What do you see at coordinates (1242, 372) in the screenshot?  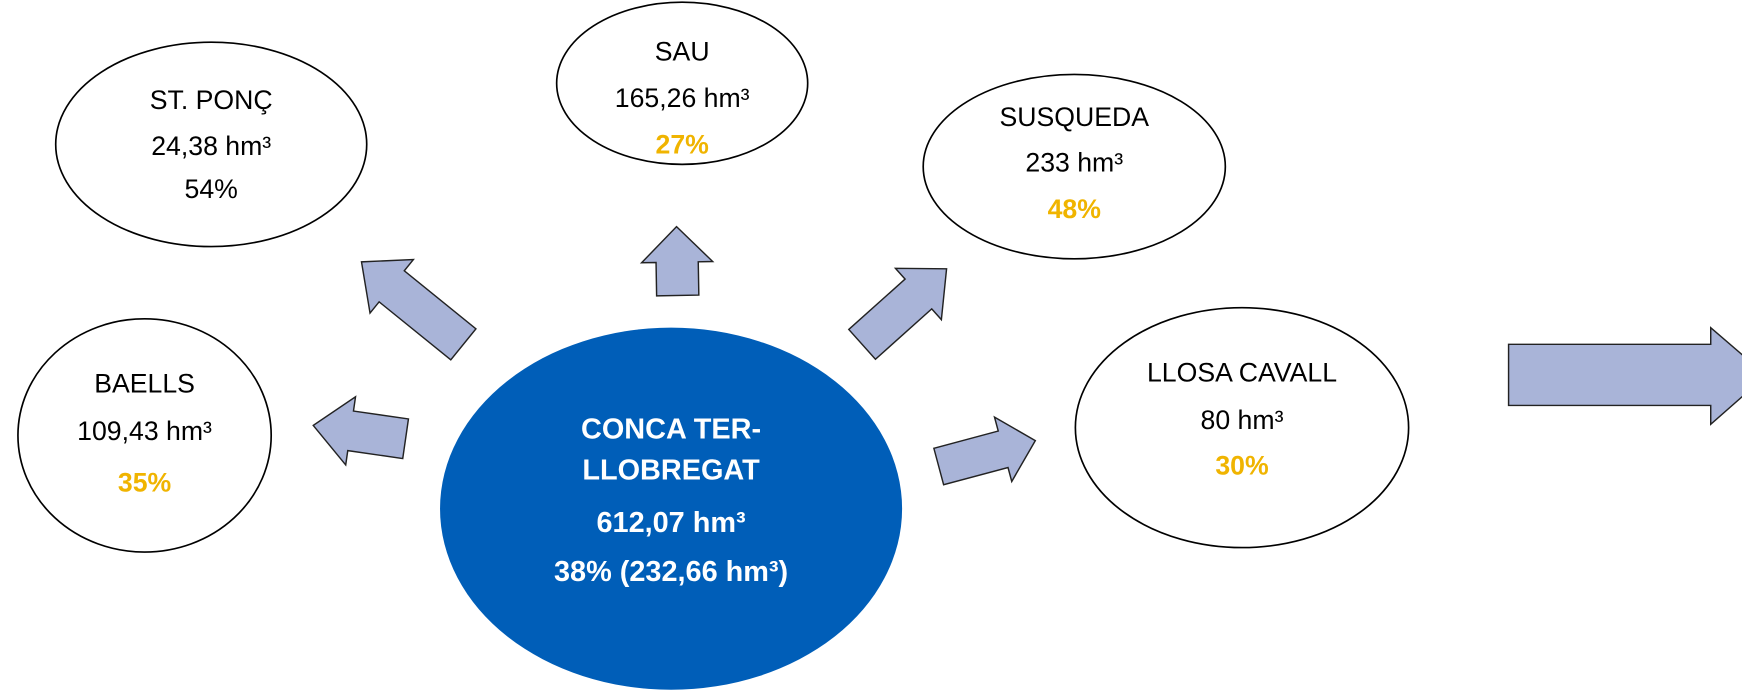 I see `reservoir-name: LLOSA CAVALL` at bounding box center [1242, 372].